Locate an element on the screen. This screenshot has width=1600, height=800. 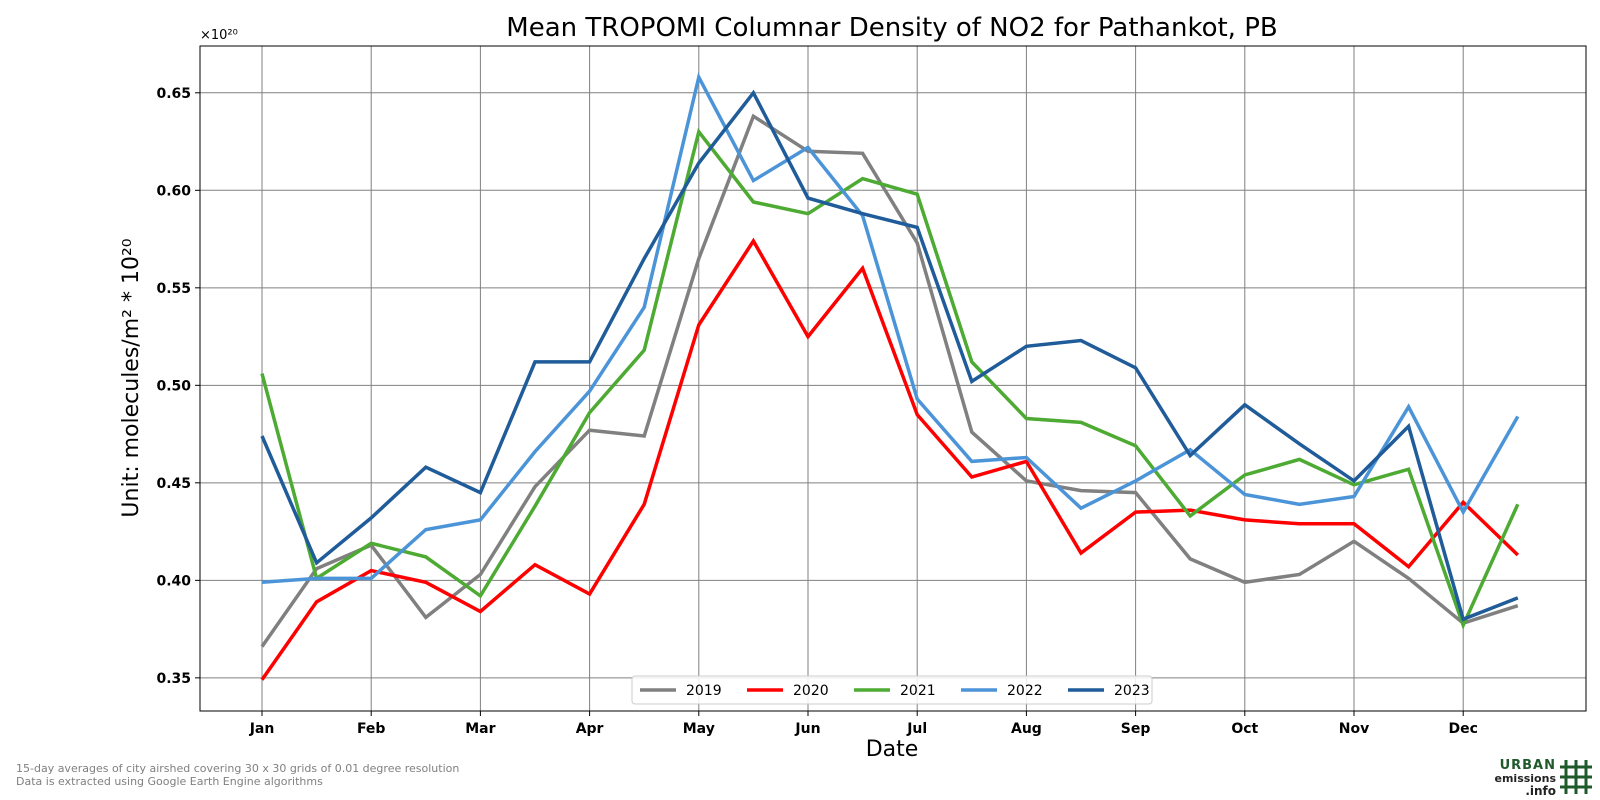
logo-word-emissions: emissions is located at coordinates (1525, 778).